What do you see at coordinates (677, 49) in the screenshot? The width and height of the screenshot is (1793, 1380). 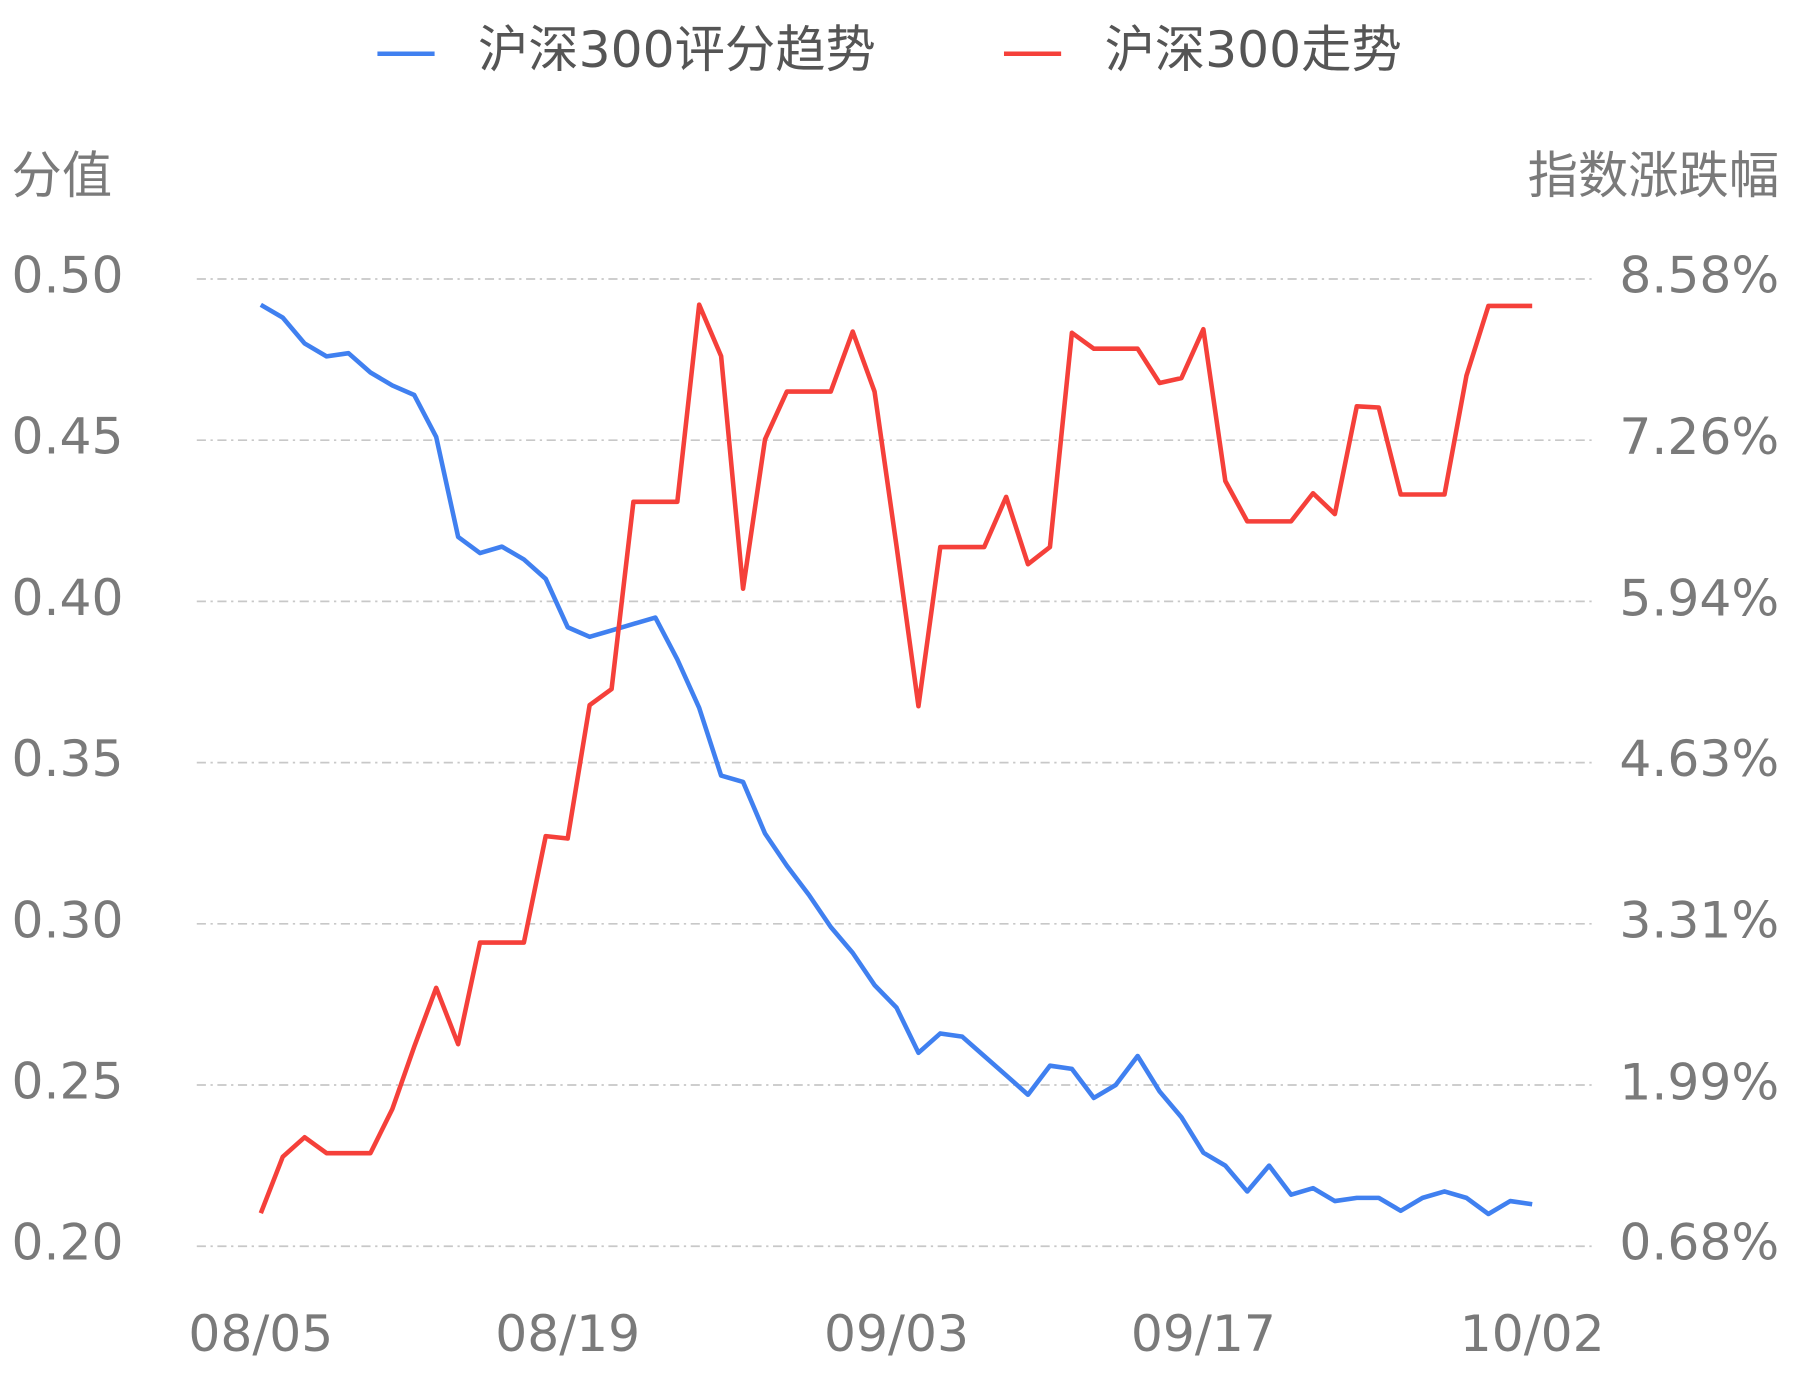 I see `legend-label: 沪深300评分趋势` at bounding box center [677, 49].